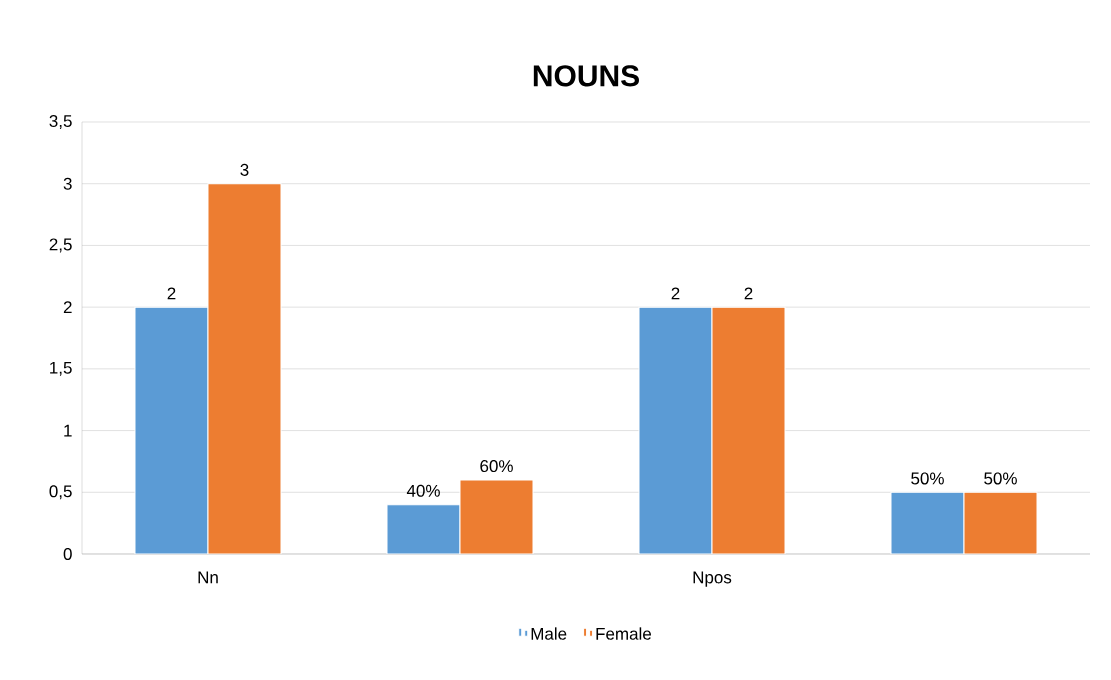  Describe the element at coordinates (68, 430) in the screenshot. I see `y-tick-label: 1` at that location.